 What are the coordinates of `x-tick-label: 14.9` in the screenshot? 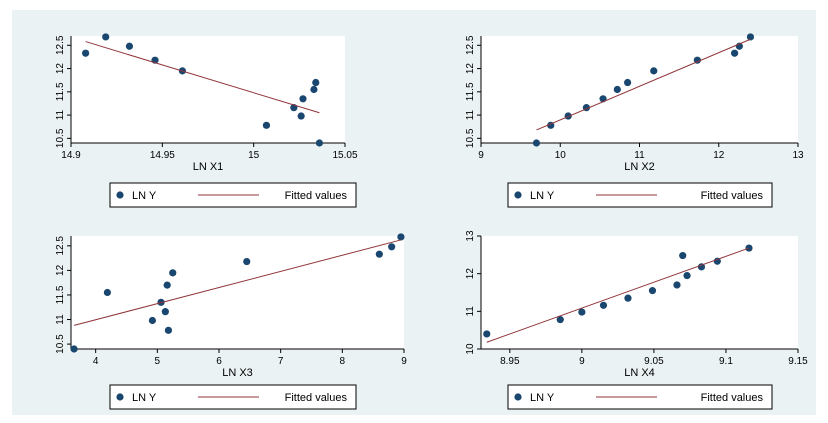 It's located at (71, 155).